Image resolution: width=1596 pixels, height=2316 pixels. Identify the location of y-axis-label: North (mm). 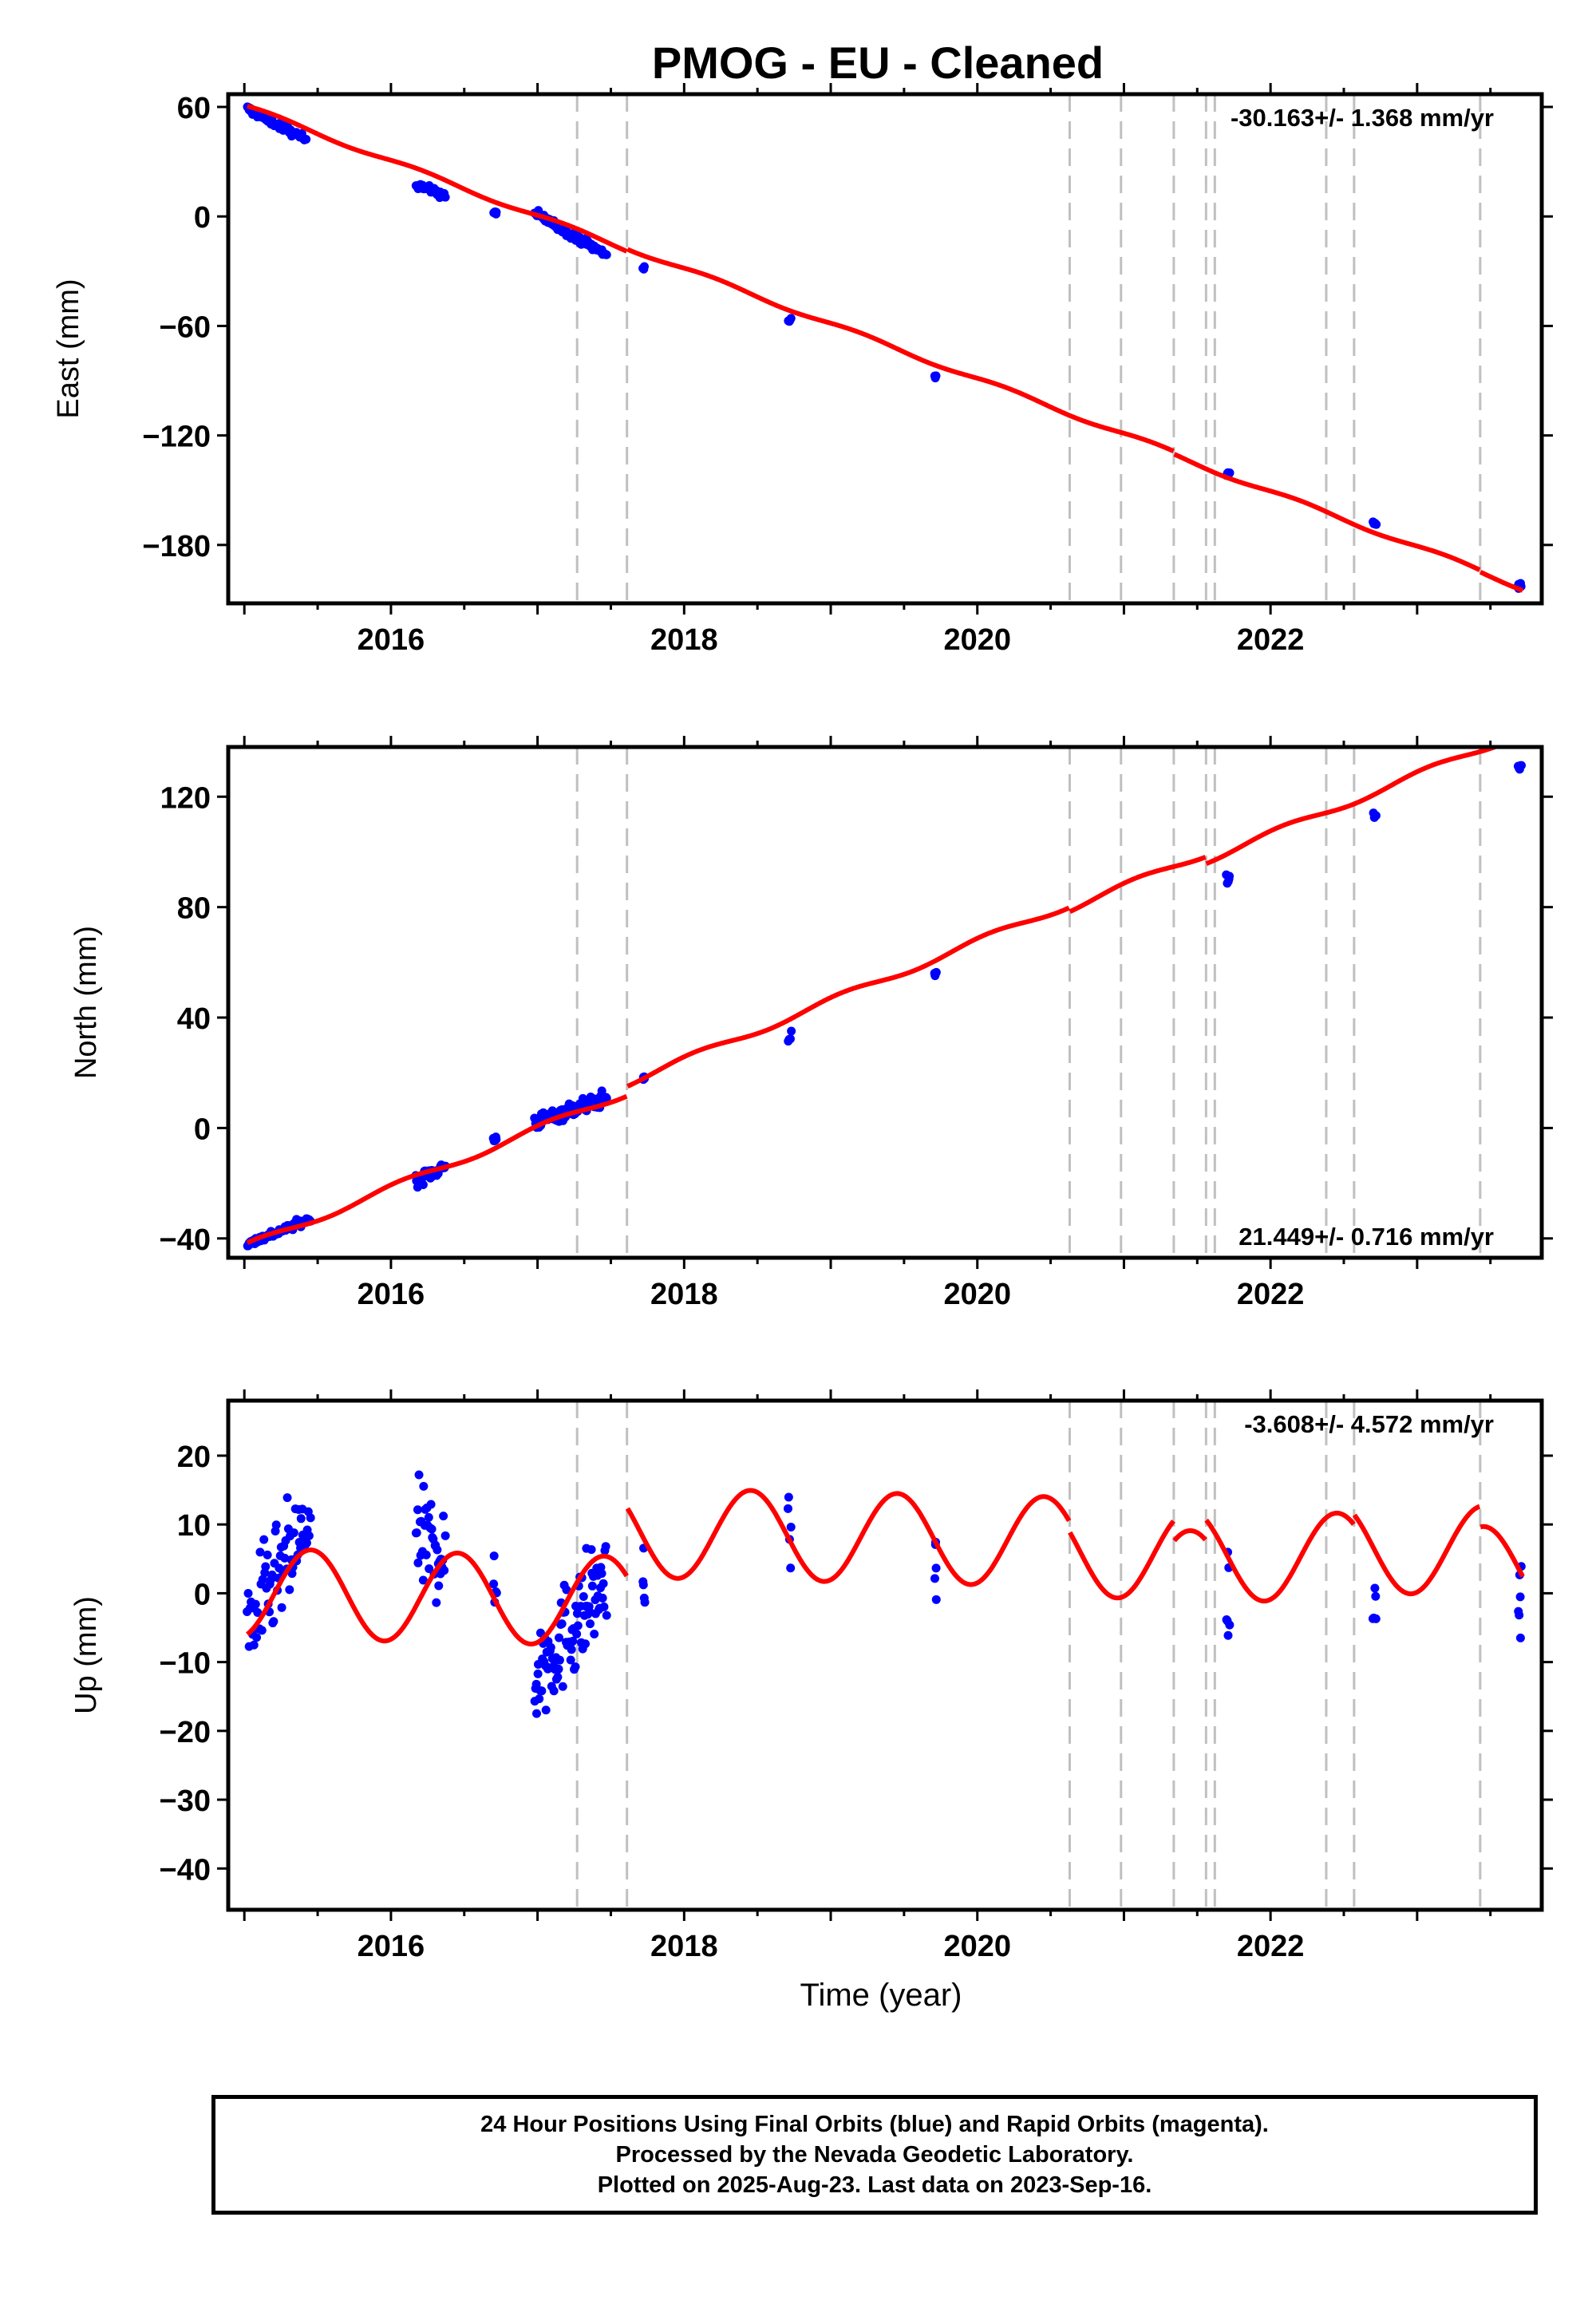
(86, 1002).